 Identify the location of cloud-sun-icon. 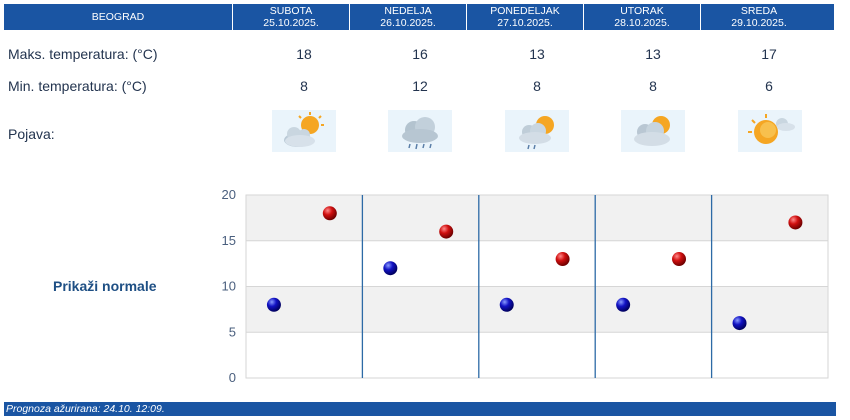
(653, 131).